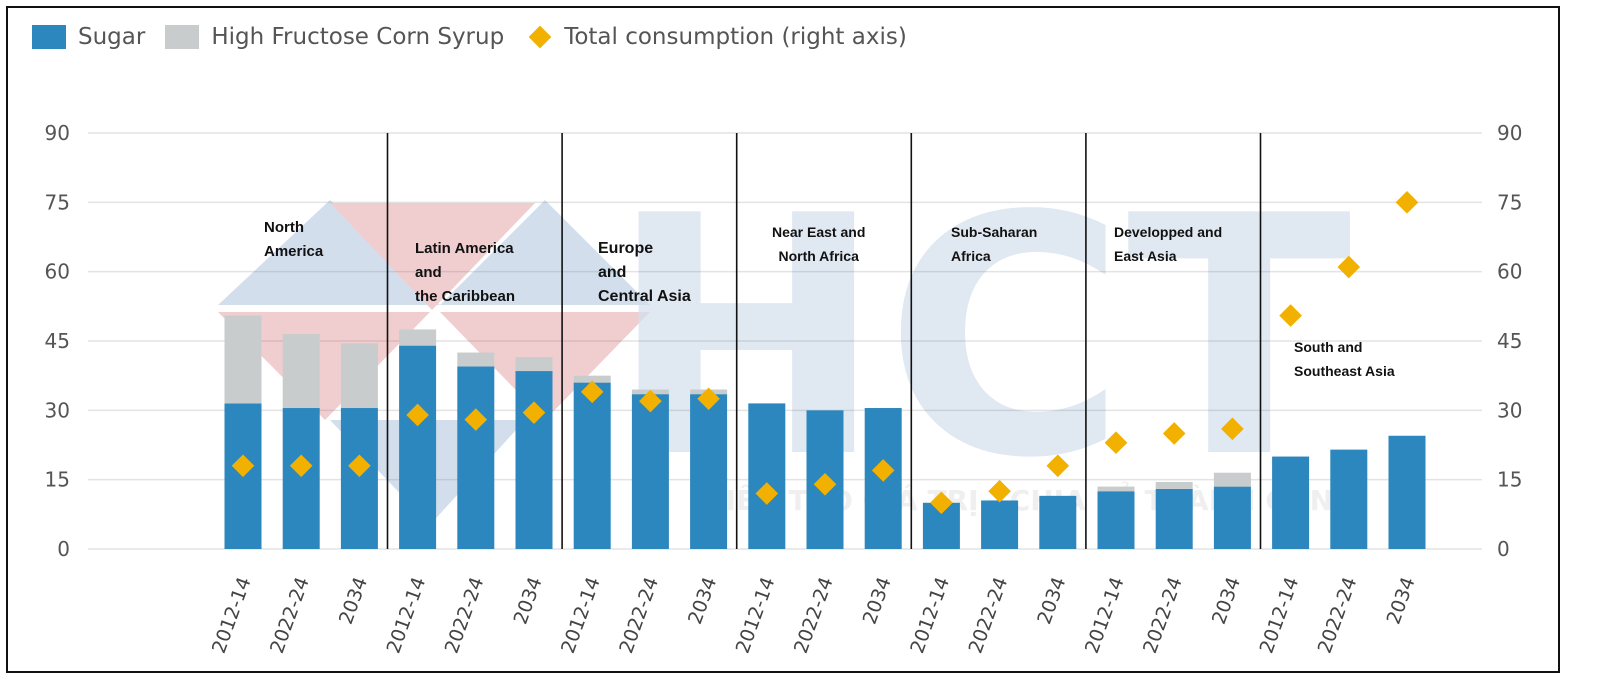  I want to click on y2-tick-label: 0, so click(1503, 549).